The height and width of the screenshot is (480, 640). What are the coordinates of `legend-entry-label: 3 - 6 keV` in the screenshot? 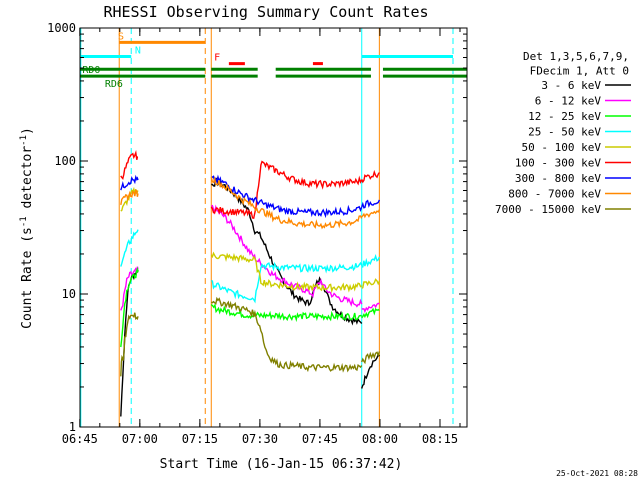 It's located at (571, 85).